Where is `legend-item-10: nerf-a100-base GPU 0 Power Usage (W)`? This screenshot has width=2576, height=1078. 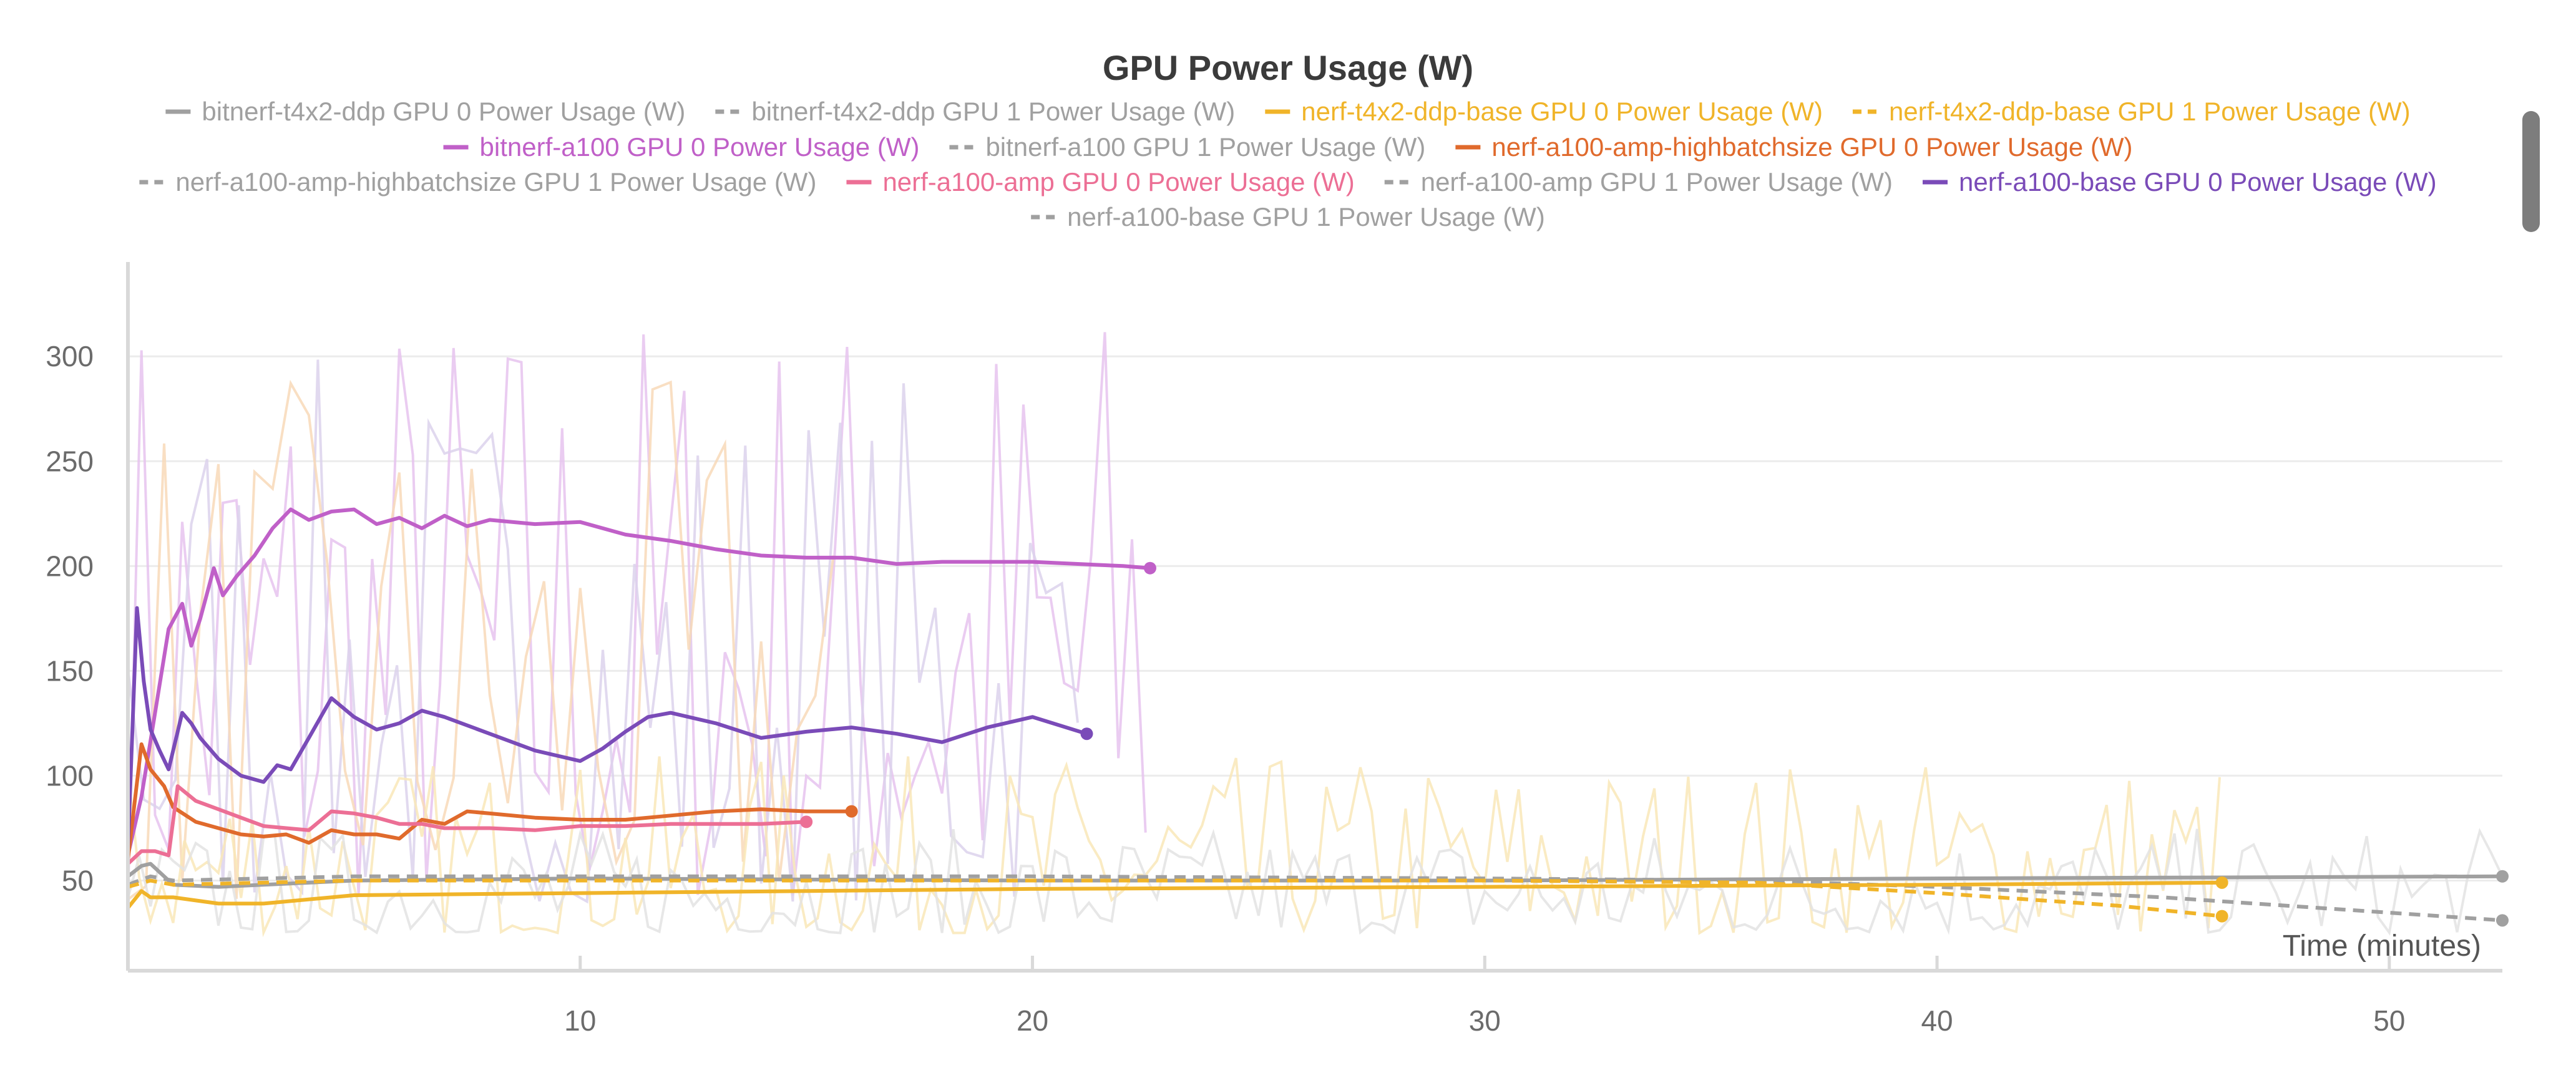 legend-item-10: nerf-a100-base GPU 0 Power Usage (W) is located at coordinates (2180, 182).